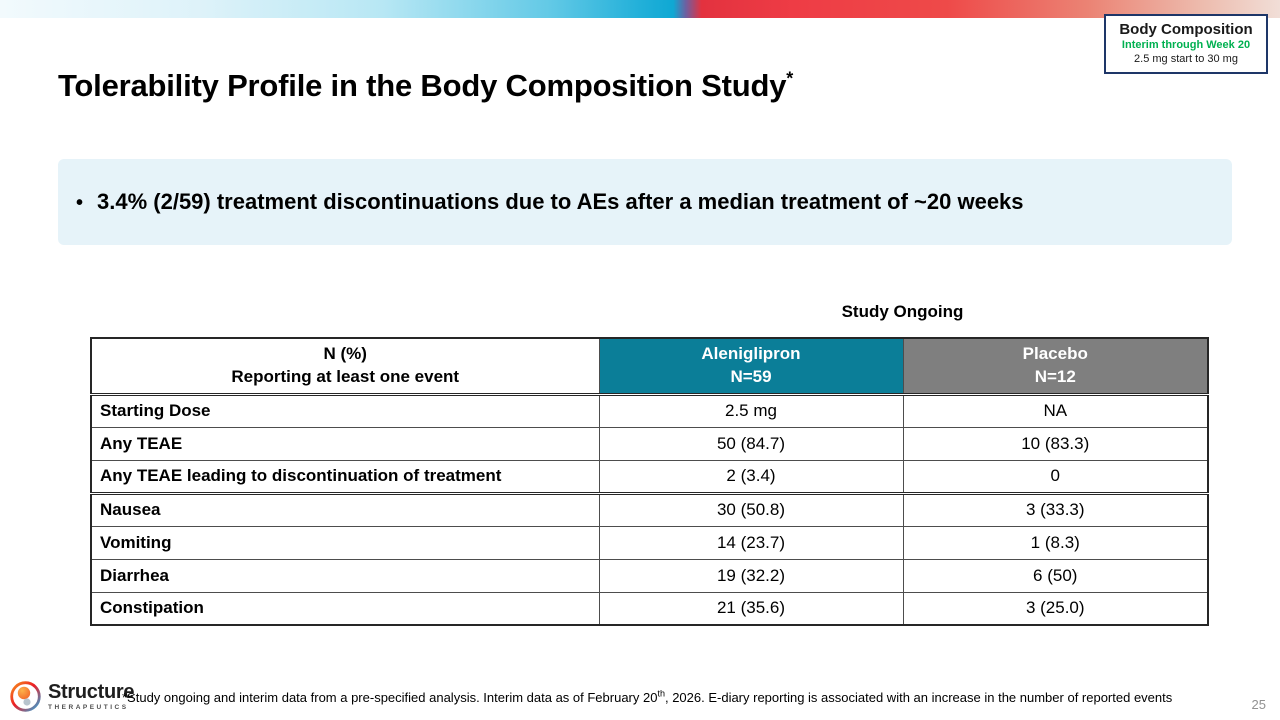 This screenshot has height=720, width=1280. What do you see at coordinates (751, 410) in the screenshot?
I see `row-aleniglipron-value: 2.5 mg` at bounding box center [751, 410].